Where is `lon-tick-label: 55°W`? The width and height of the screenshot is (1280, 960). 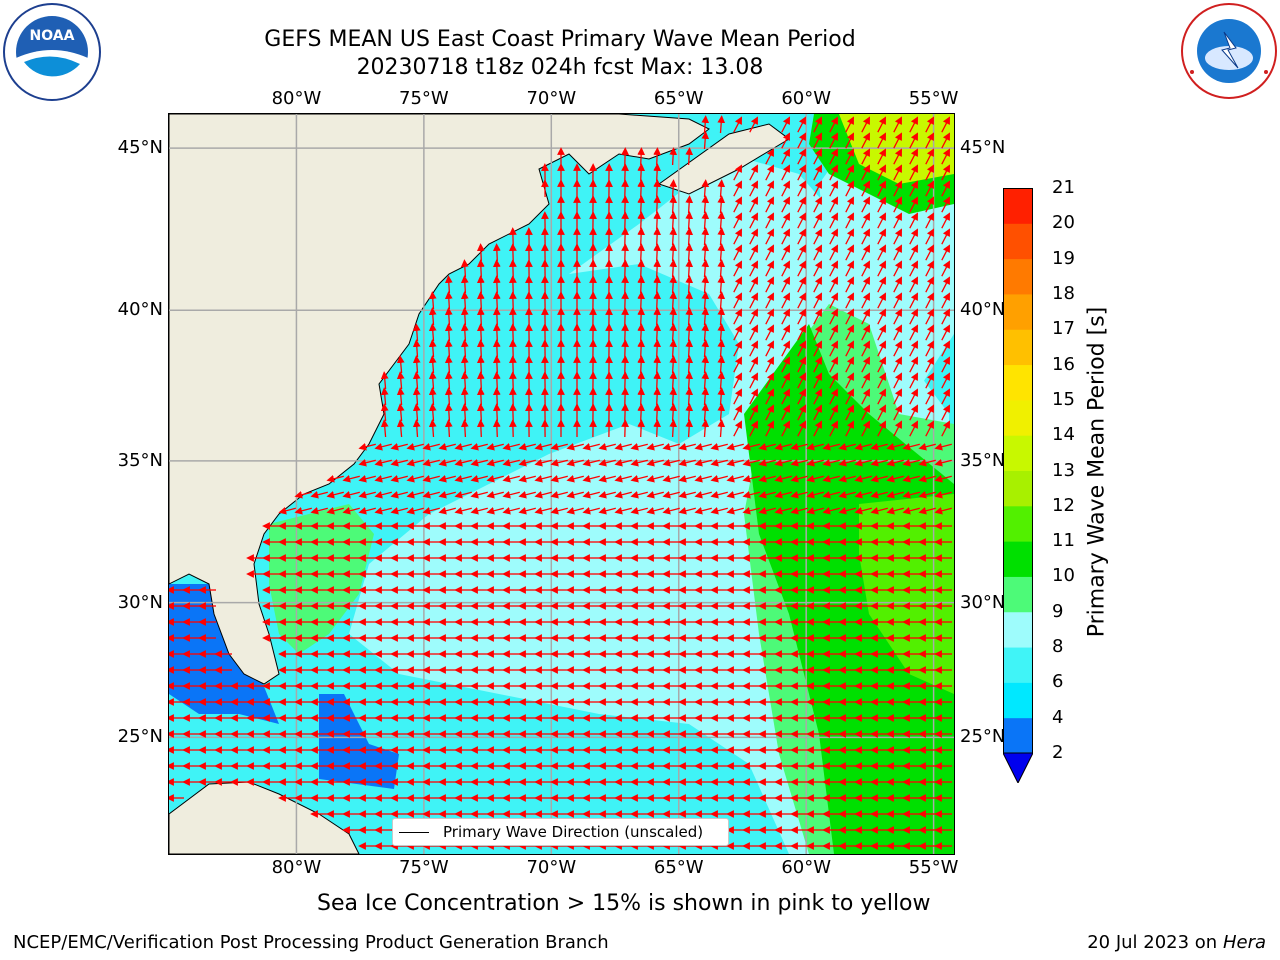
lon-tick-label: 55°W is located at coordinates (933, 867).